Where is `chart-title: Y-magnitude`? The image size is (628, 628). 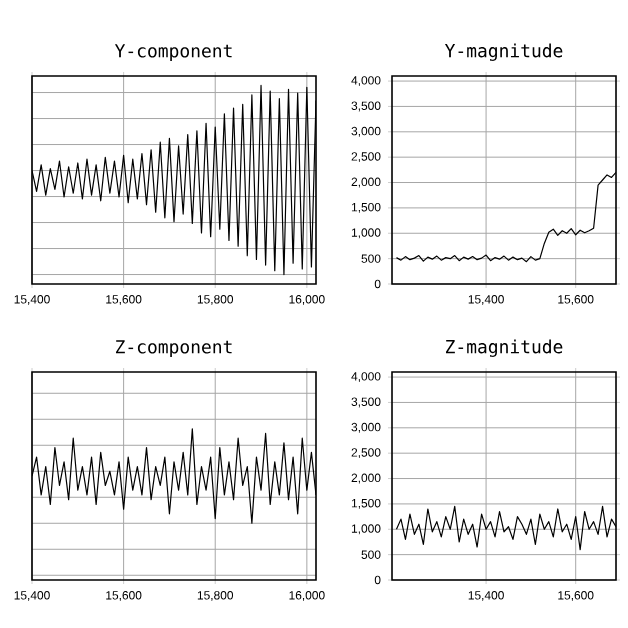 chart-title: Y-magnitude is located at coordinates (503, 52).